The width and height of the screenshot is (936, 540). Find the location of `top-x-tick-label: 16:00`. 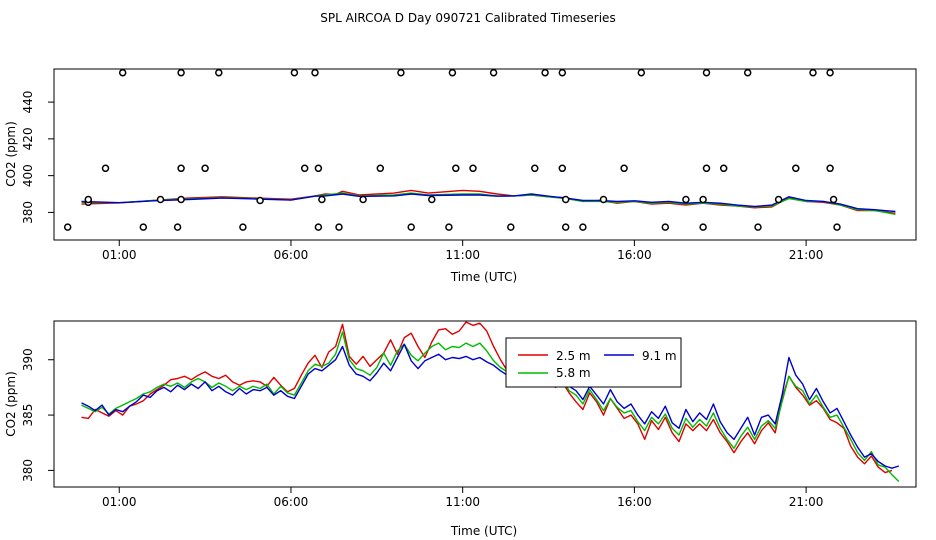

top-x-tick-label: 16:00 is located at coordinates (634, 255).